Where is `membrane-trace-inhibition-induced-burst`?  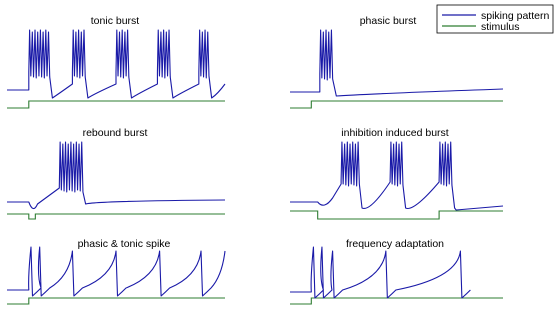 membrane-trace-inhibition-induced-burst is located at coordinates (397, 176).